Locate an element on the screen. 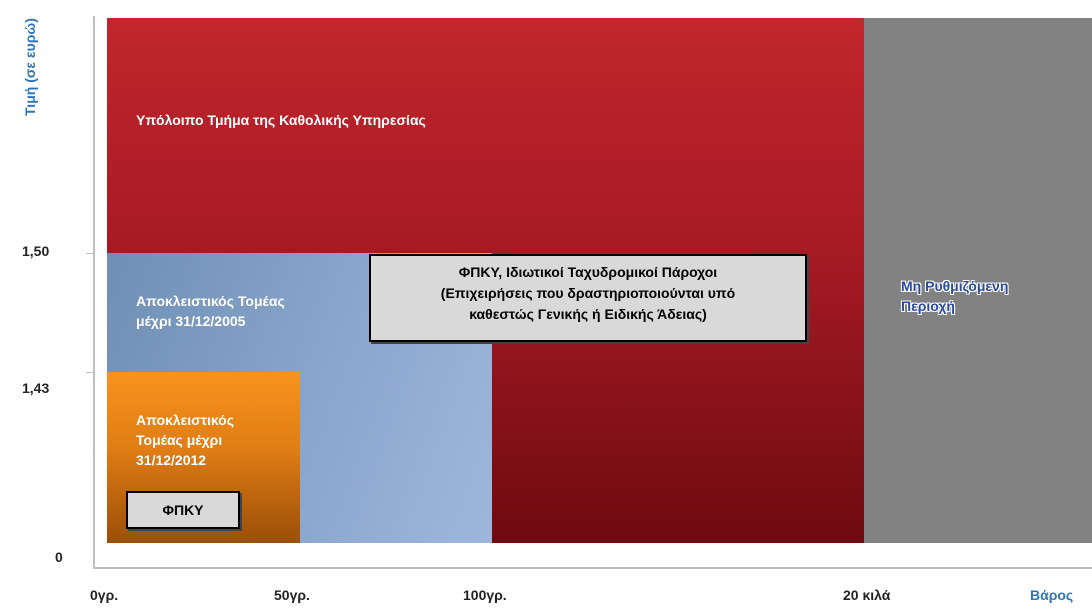 This screenshot has height=610, width=1092. providers-callout-line2: (Επιχειρήσεις που δραστηριοποιούνται υπό is located at coordinates (588, 293).